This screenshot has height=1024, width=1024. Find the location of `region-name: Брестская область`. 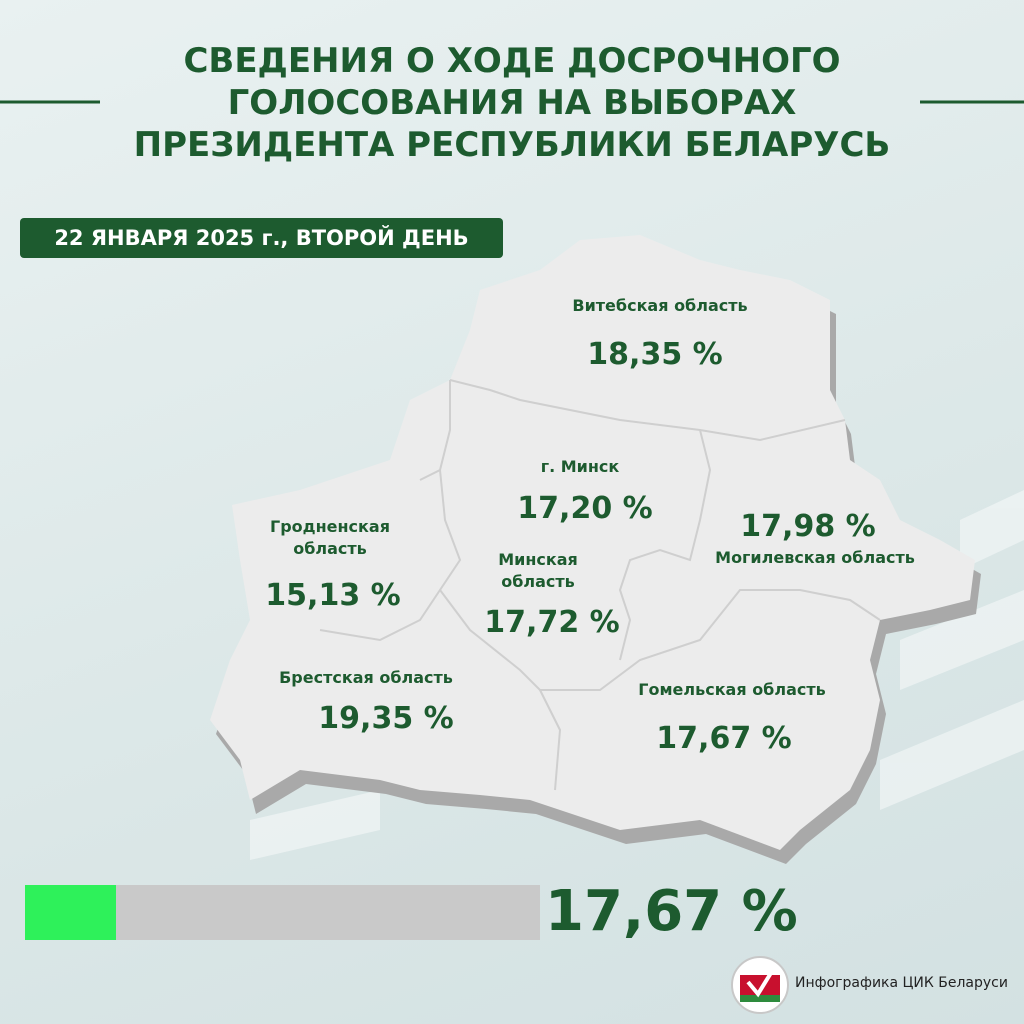

region-name: Брестская область is located at coordinates (366, 677).